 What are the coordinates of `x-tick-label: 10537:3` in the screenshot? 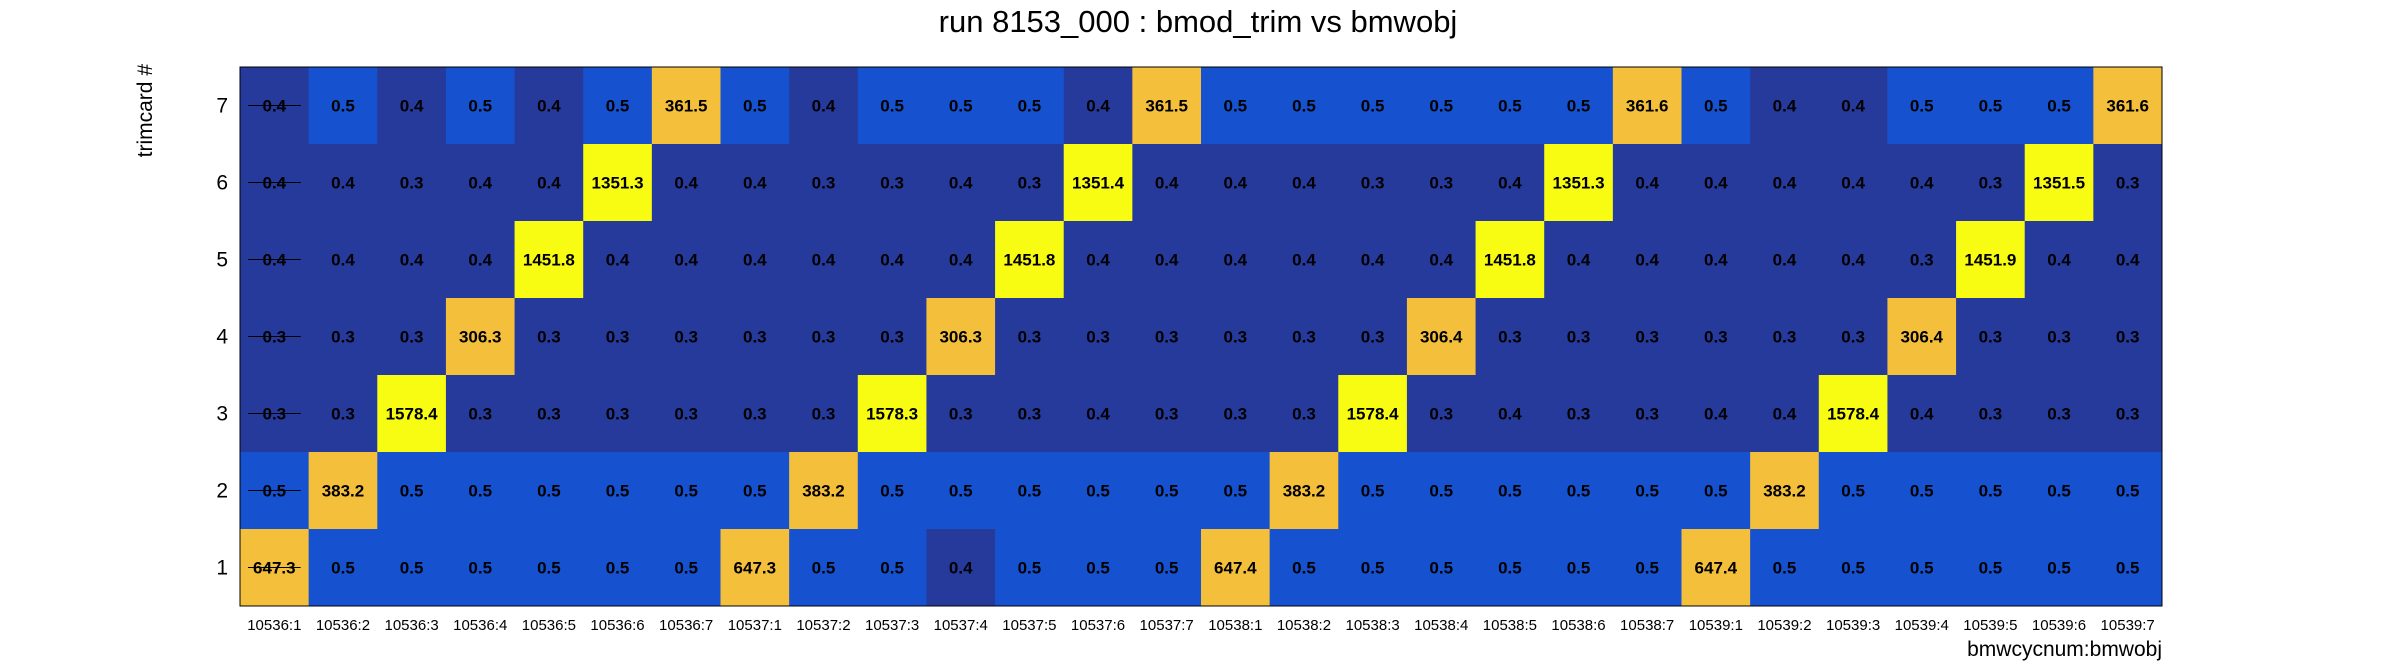 It's located at (892, 625).